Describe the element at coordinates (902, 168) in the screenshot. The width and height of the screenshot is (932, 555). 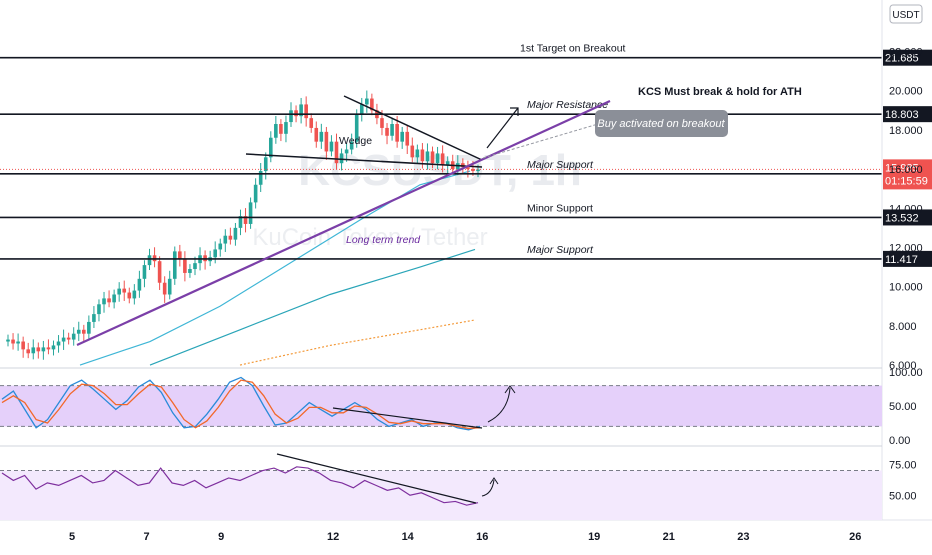
I see `current-price-text: 15.985` at that location.